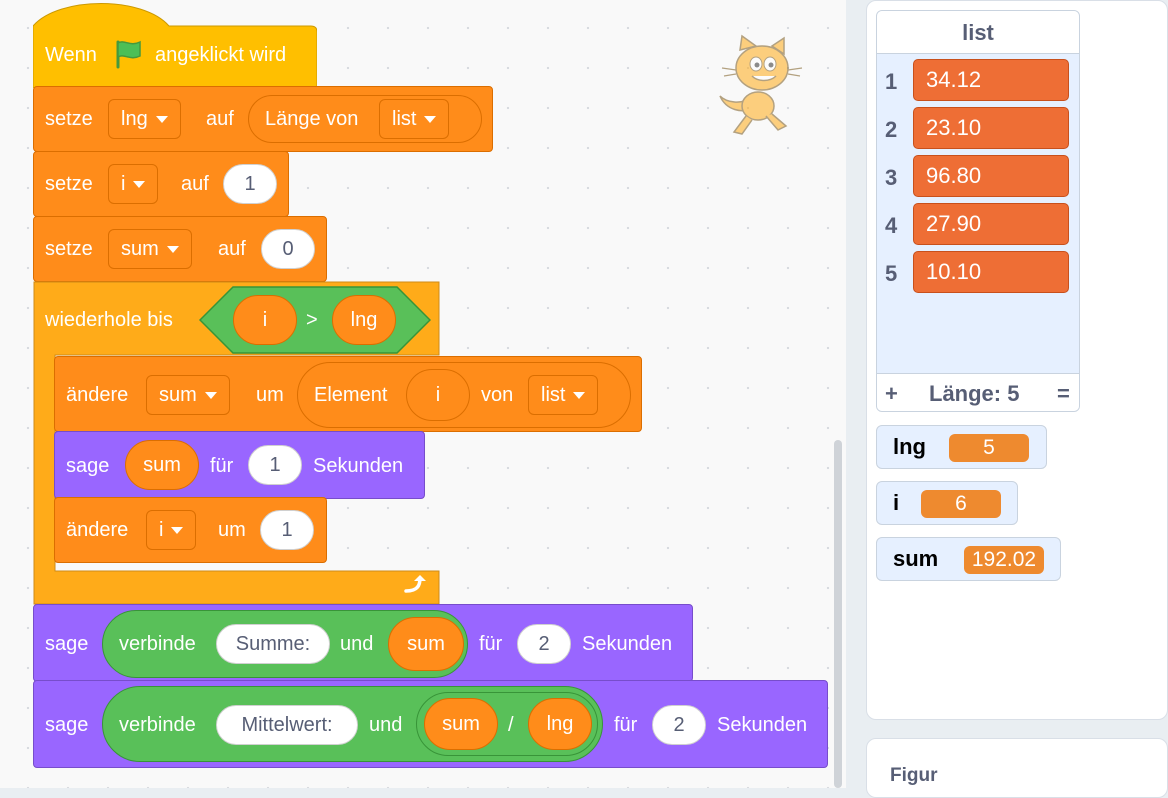 The image size is (1168, 798). Describe the element at coordinates (838, 614) in the screenshot. I see `scrollbar-thumb` at that location.